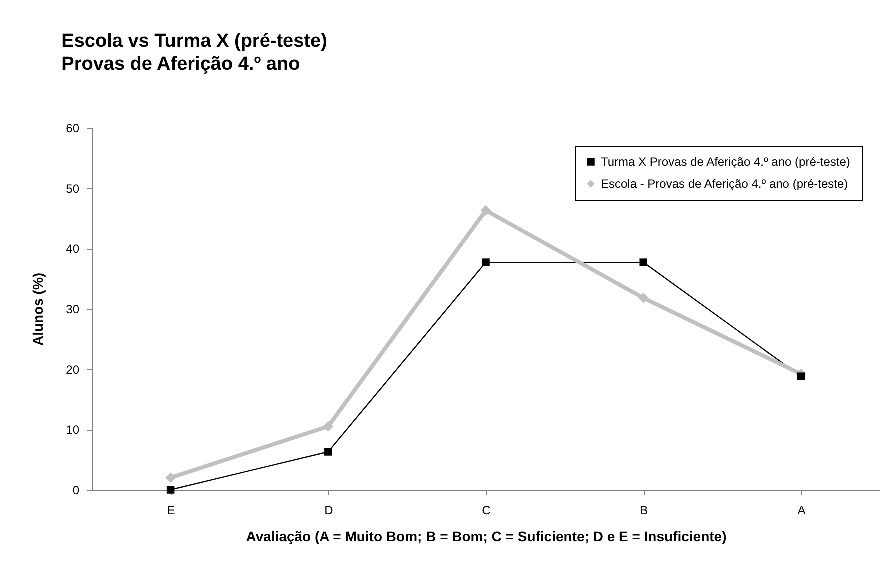  Describe the element at coordinates (76, 491) in the screenshot. I see `y-tick-label: 0` at that location.